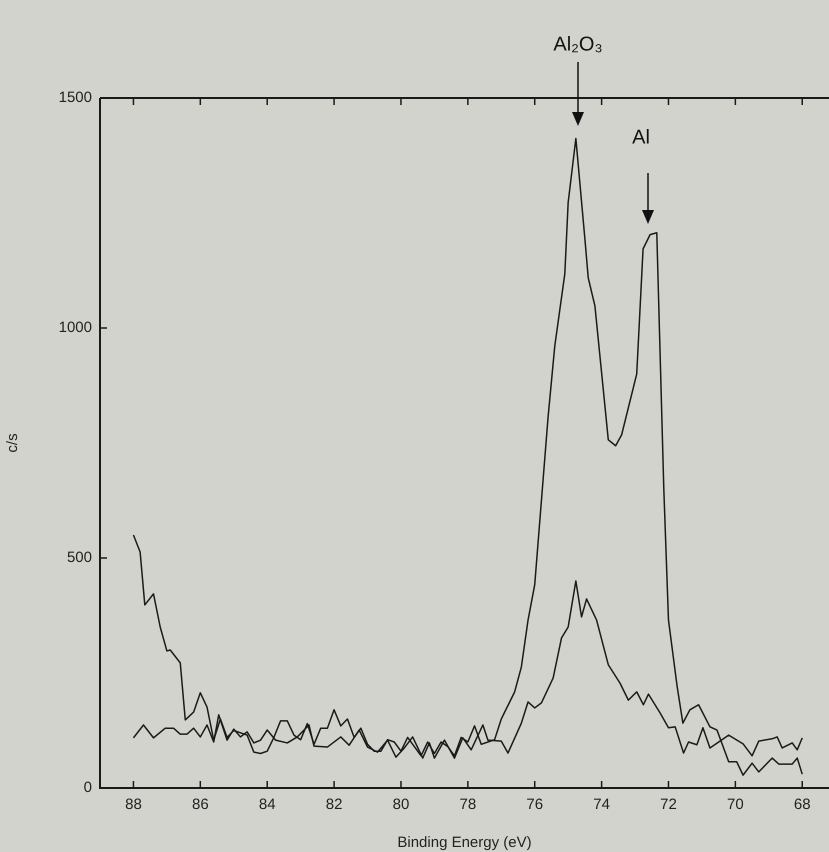 The height and width of the screenshot is (852, 829). Describe the element at coordinates (578, 45) in the screenshot. I see `text: Al₂O₃` at that location.